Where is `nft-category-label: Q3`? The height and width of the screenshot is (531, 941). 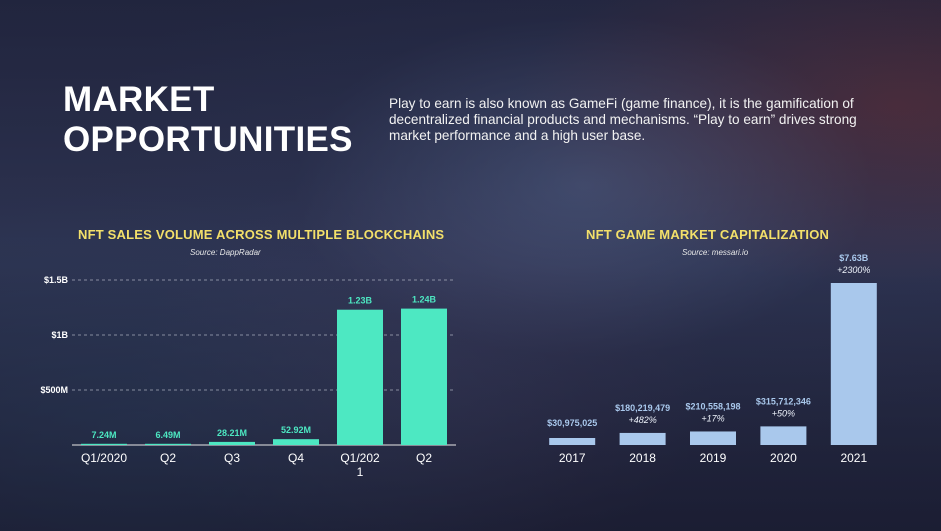 nft-category-label: Q3 is located at coordinates (232, 458).